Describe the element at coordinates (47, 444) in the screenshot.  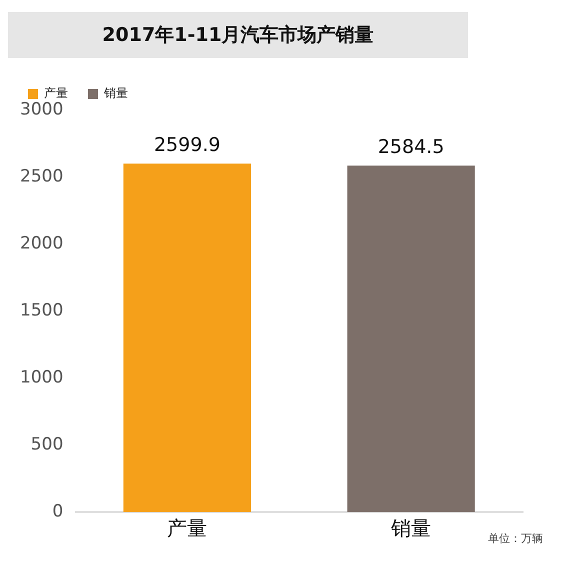
I see `y-tick-label: 500` at that location.